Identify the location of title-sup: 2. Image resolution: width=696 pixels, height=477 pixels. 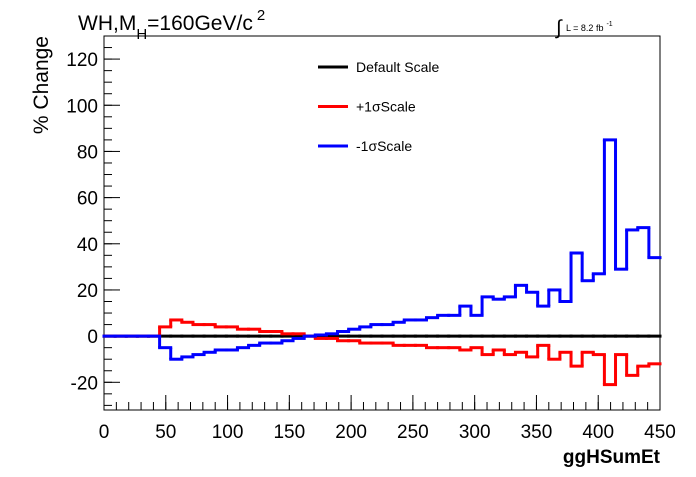
(261, 15).